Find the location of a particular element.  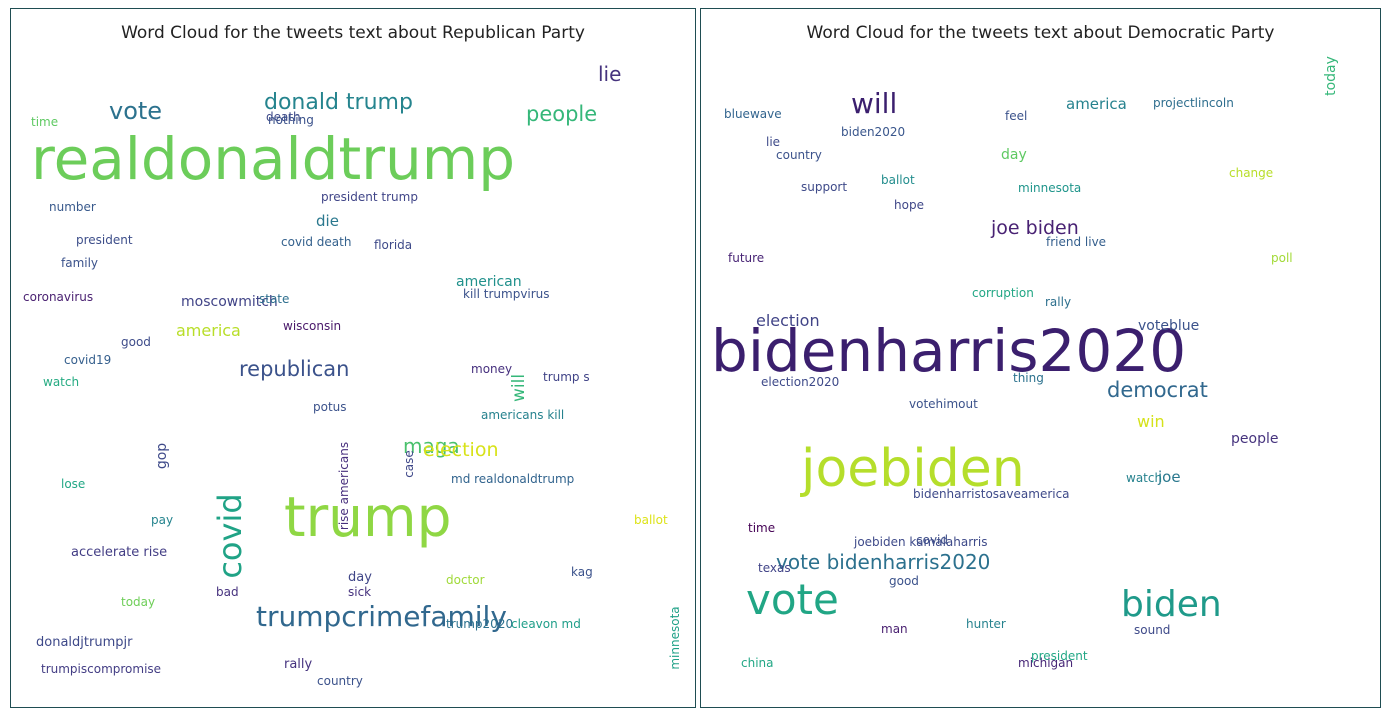

dem-word-friend-live: friend live is located at coordinates (1076, 242).